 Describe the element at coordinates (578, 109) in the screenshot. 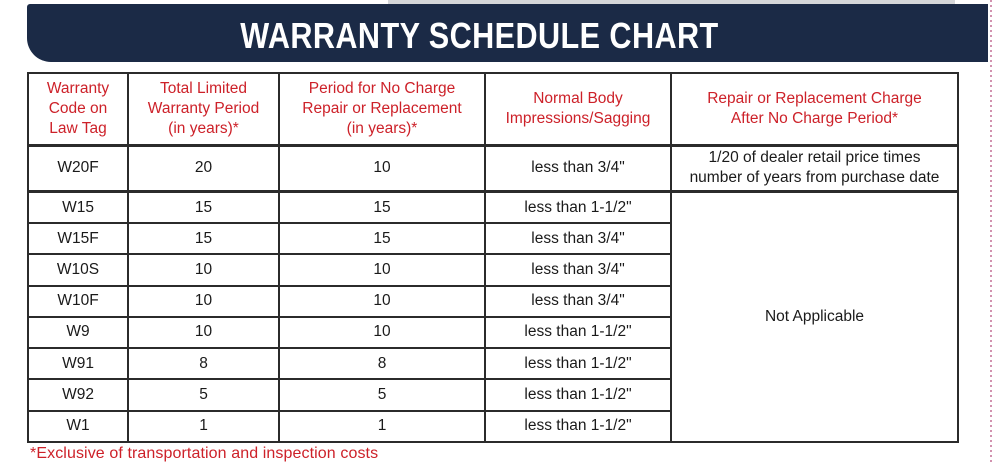

I see `header-body-impressions: Normal Body Impressions/Sagging` at that location.